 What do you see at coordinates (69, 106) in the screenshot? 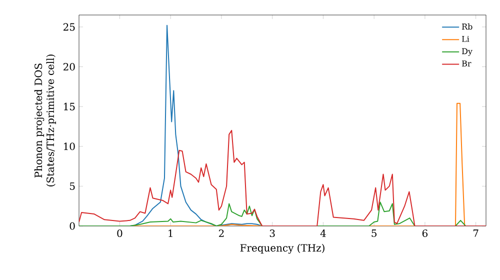
I see `y-tick-label: 15` at bounding box center [69, 106].